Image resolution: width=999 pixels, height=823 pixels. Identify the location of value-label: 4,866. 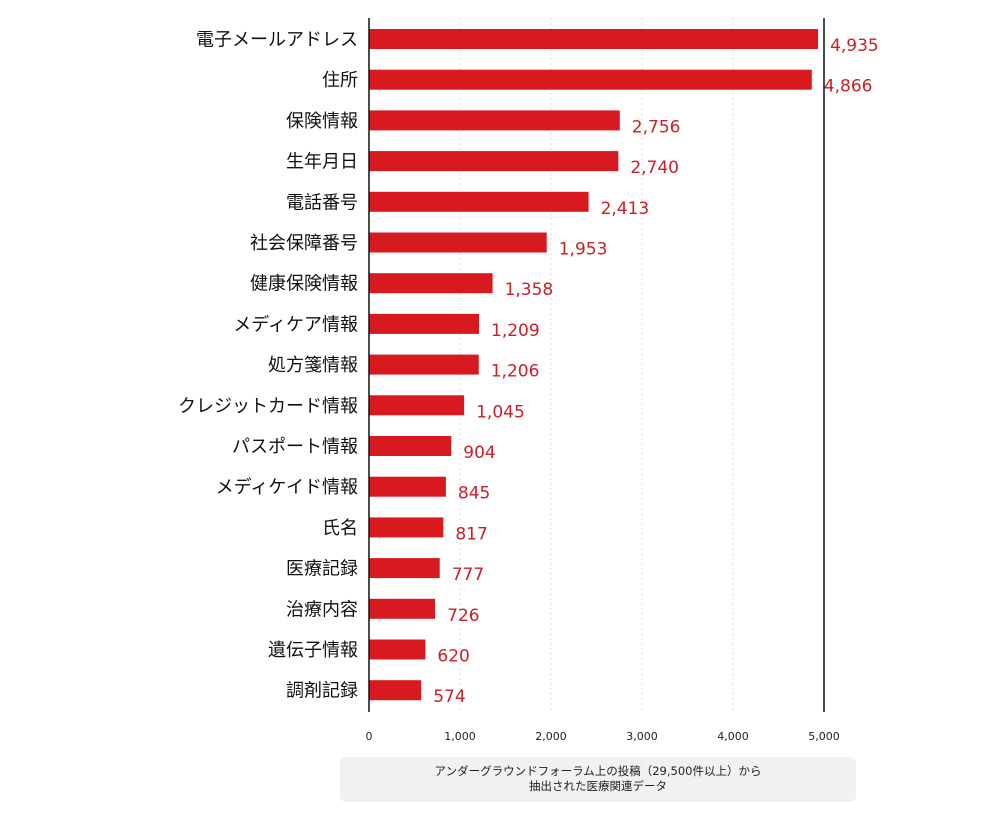
(848, 87).